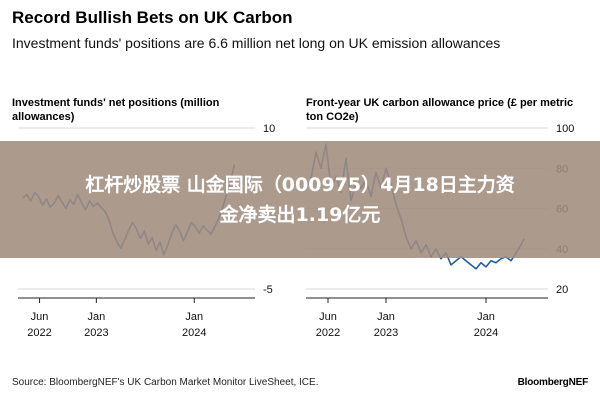  Describe the element at coordinates (152, 17) in the screenshot. I see `chart-title-main: Record Bullish Bets on UK Carbon` at that location.